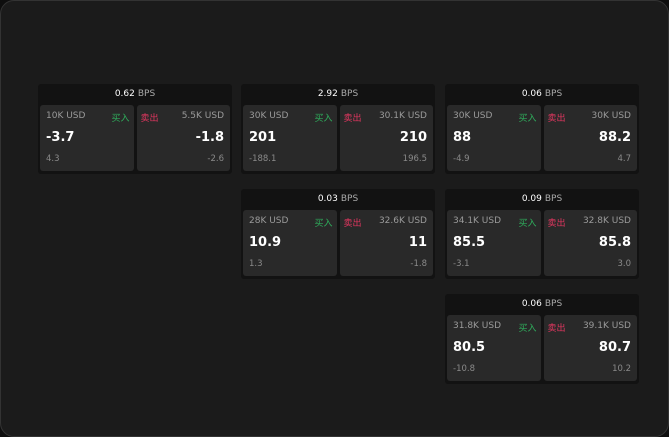 This screenshot has height=437, width=669. What do you see at coordinates (614, 347) in the screenshot?
I see `sell-price: 80.7` at bounding box center [614, 347].